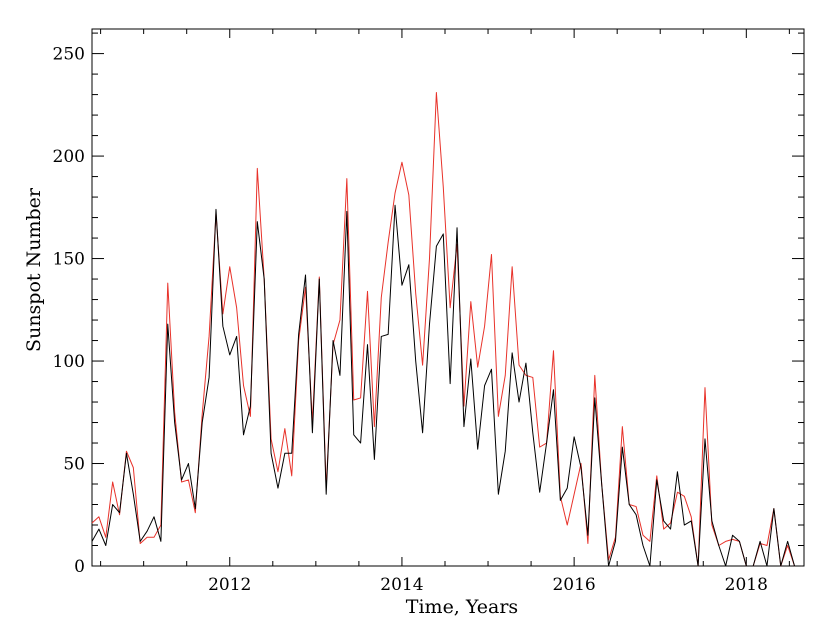 The height and width of the screenshot is (624, 830). I want to click on x-tick-label: 2016, so click(573, 585).